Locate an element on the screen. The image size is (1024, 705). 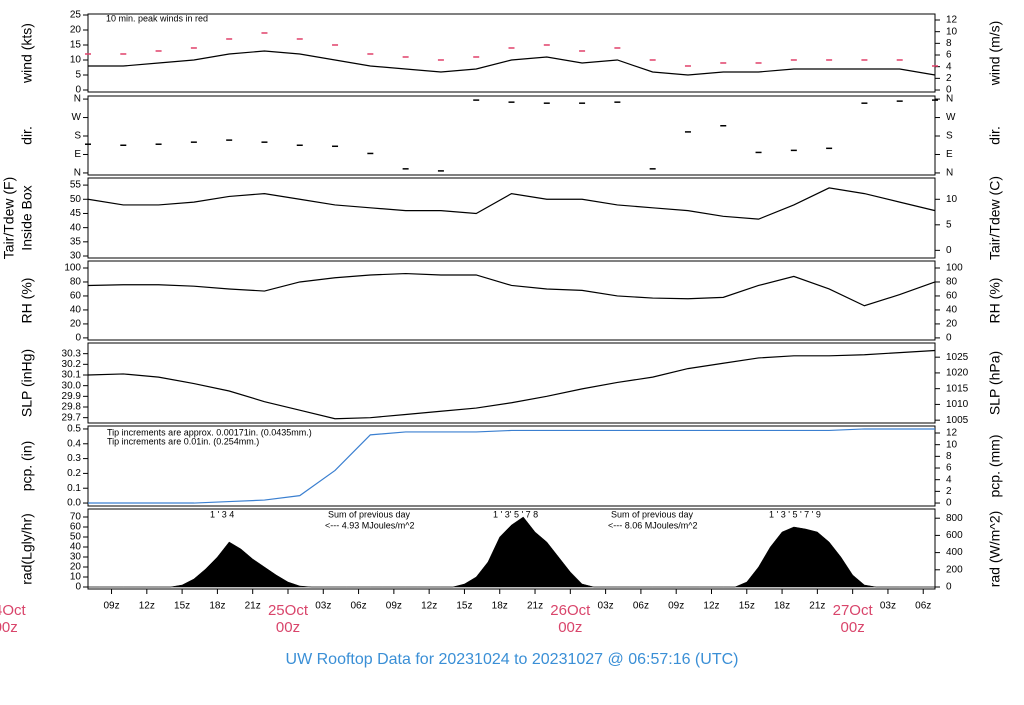
y-tick-label: 29.8 is located at coordinates (72, 407).